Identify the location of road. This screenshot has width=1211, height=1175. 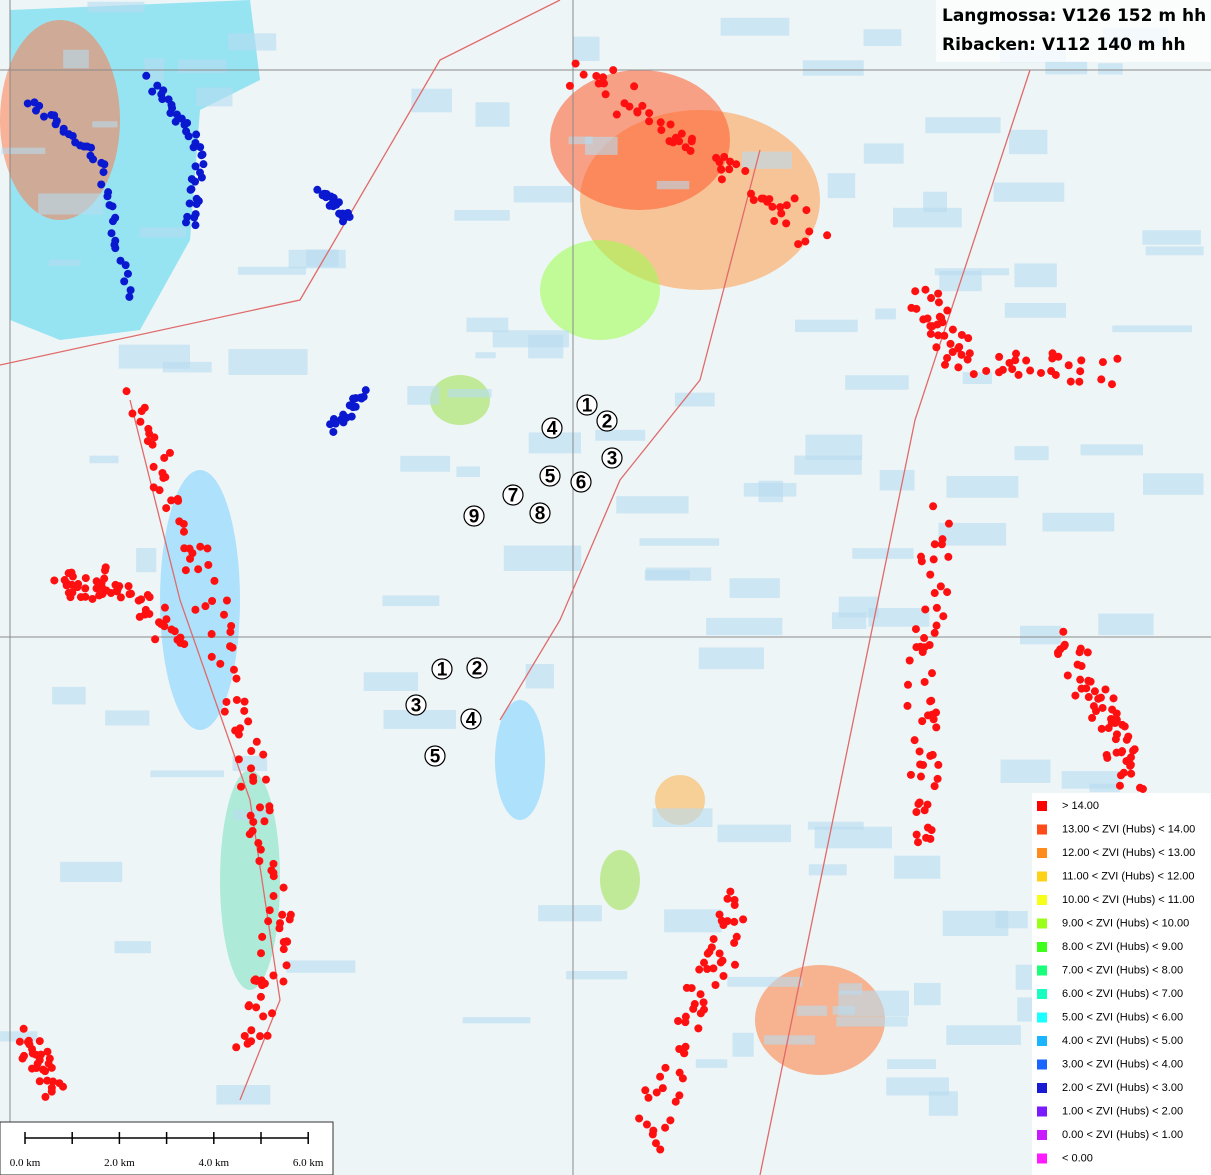
(630, 435).